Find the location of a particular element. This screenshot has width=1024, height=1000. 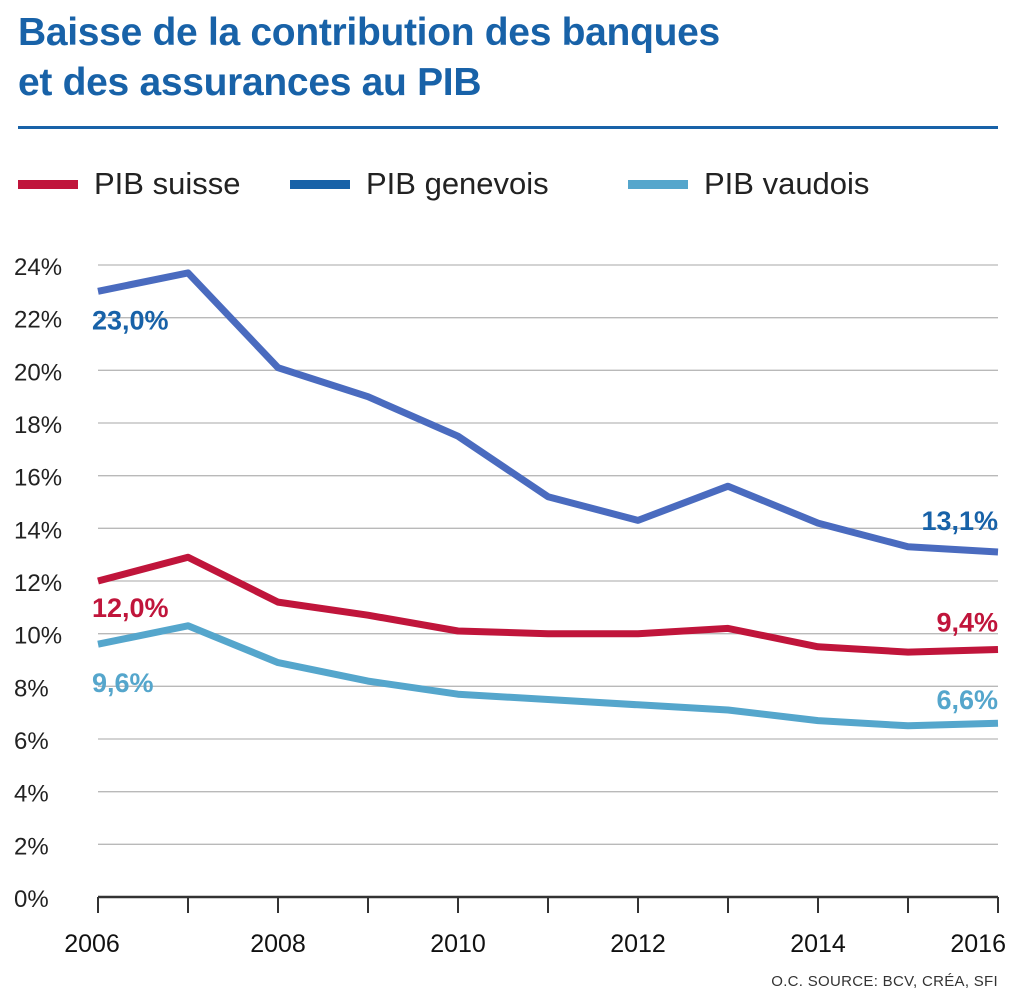

series-line-pib-vaudois is located at coordinates (548, 676).